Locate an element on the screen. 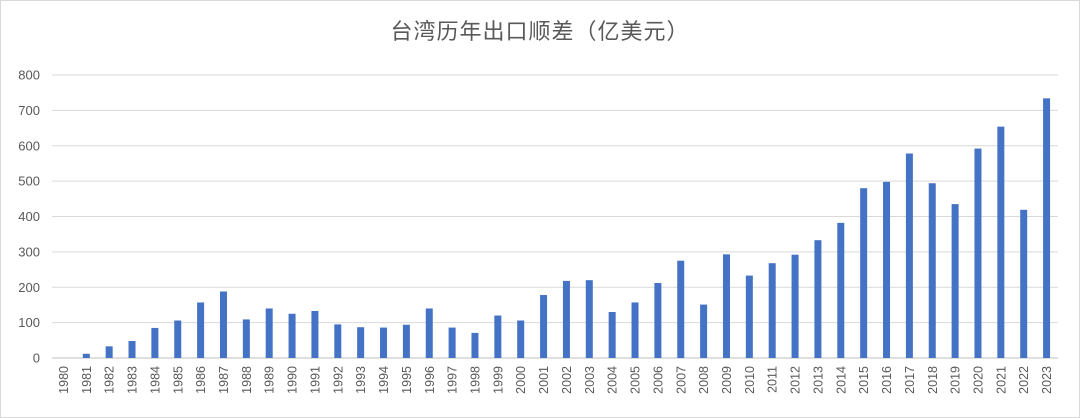 The image size is (1080, 418). x-tick-label: 1998 is located at coordinates (475, 380).